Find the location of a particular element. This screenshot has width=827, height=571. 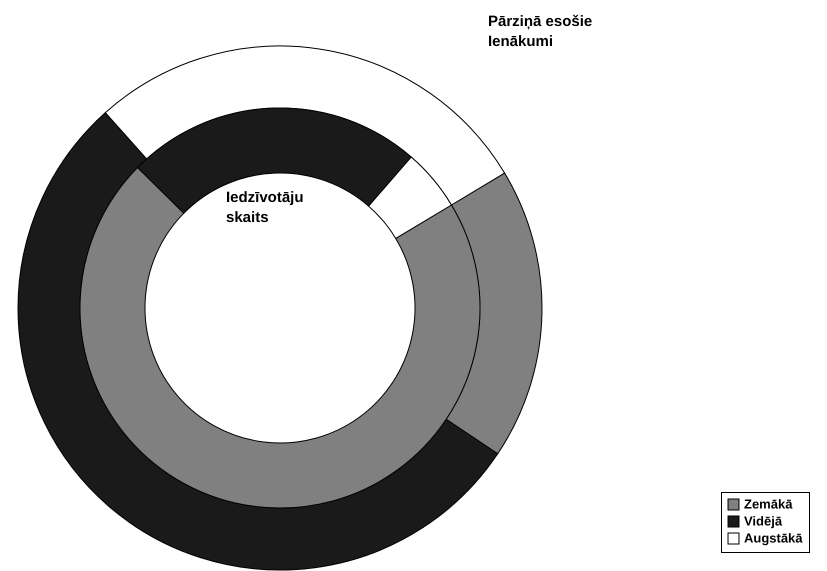

legend-label: Vidējā is located at coordinates (763, 521).